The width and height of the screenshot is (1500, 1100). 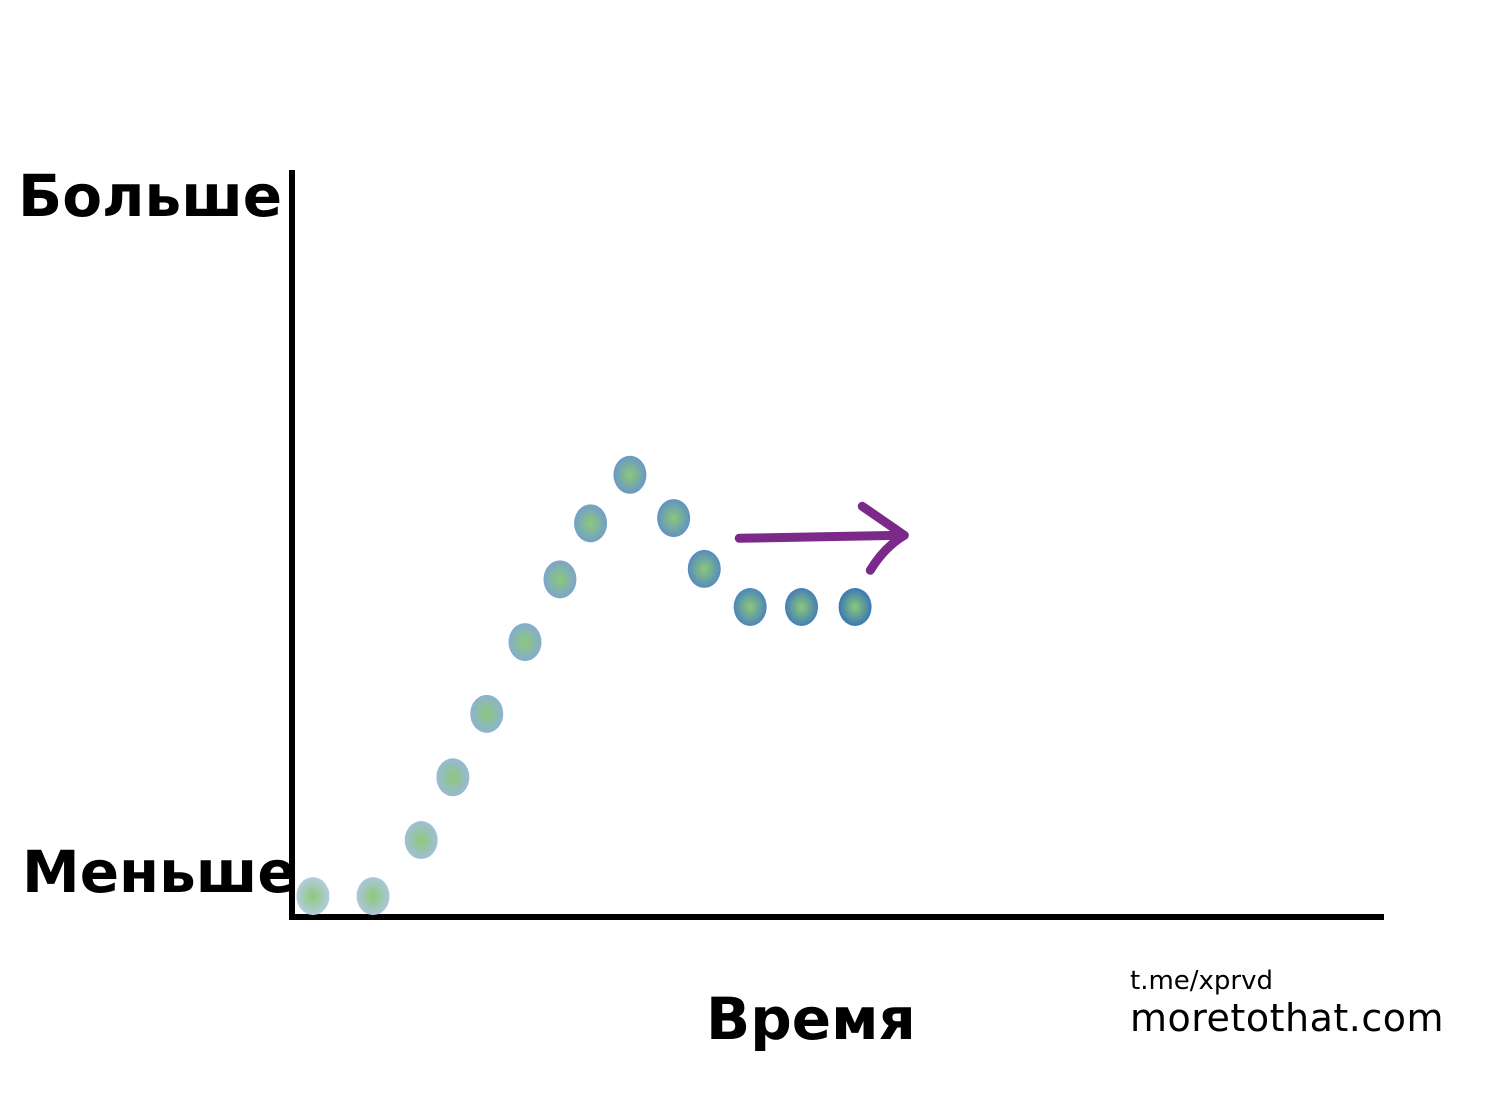 I want to click on arrow-annotation, so click(x=821, y=538).